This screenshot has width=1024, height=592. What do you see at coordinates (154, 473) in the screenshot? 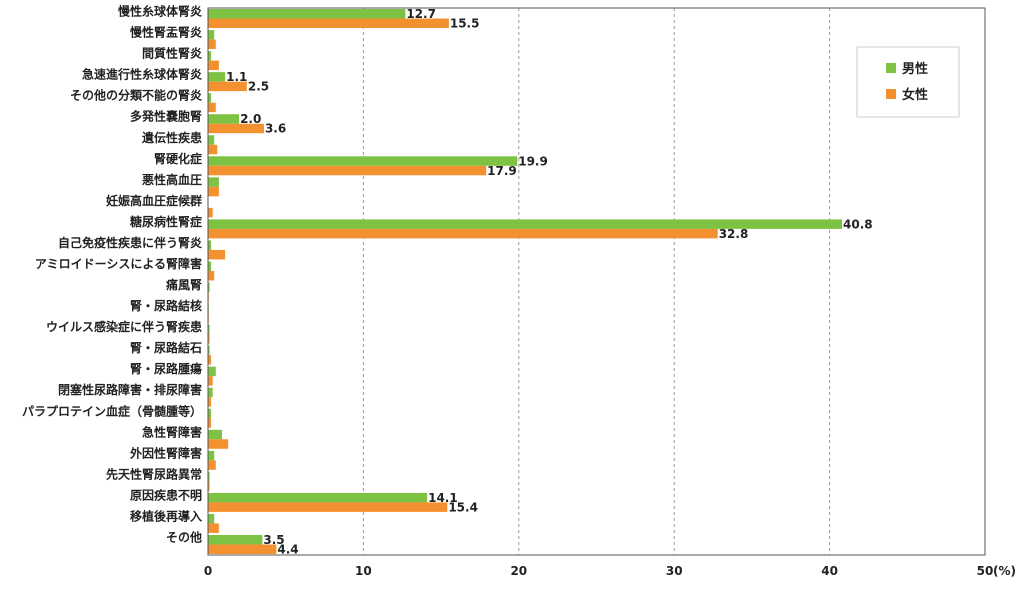
I see `category-label: 先天性腎尿路異常` at bounding box center [154, 473].